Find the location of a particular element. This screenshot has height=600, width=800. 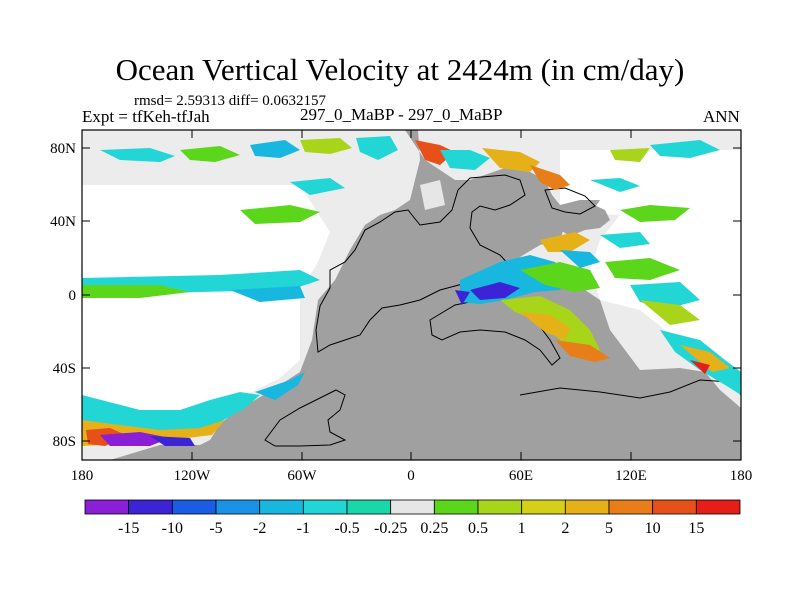

legend-label: -10 is located at coordinates (172, 528).